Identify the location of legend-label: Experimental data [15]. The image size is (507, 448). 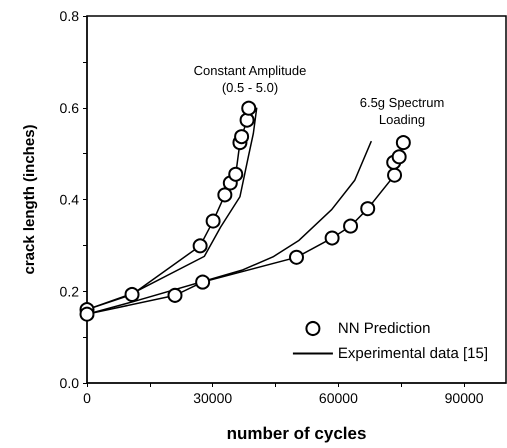
(413, 353).